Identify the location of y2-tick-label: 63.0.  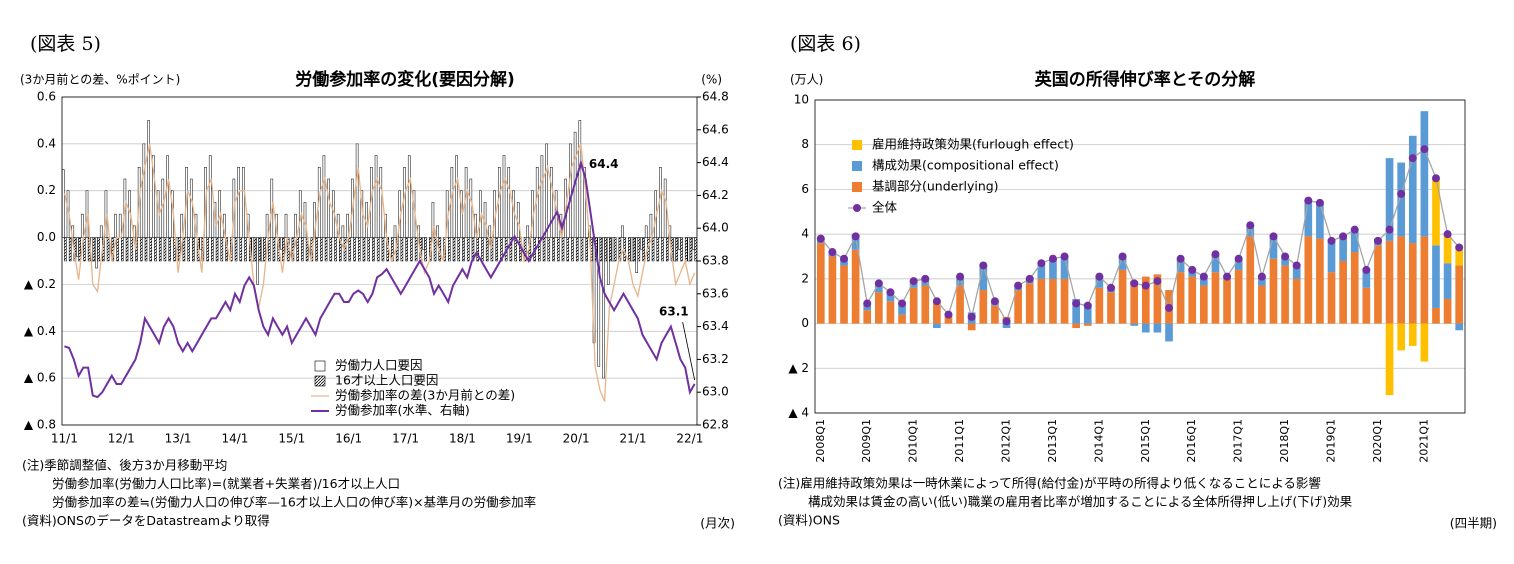
(715, 392).